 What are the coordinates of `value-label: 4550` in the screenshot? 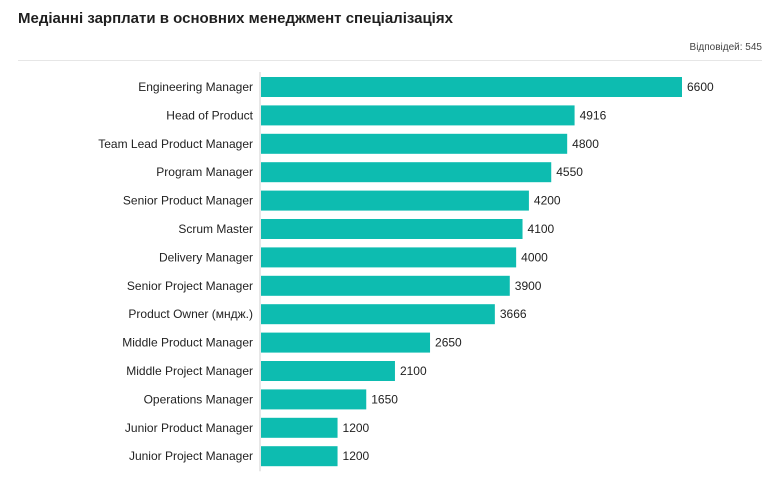 It's located at (569, 172).